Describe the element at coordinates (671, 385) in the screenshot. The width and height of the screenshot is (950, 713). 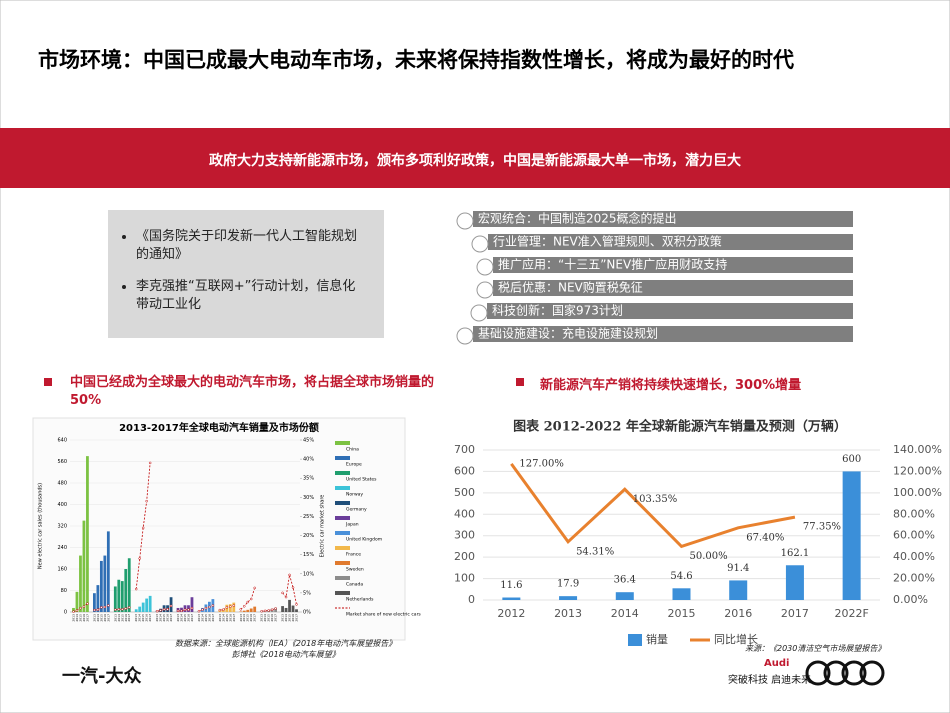
I see `right-heading: 新能源汽车产销将持续快速增长，300%增量` at that location.